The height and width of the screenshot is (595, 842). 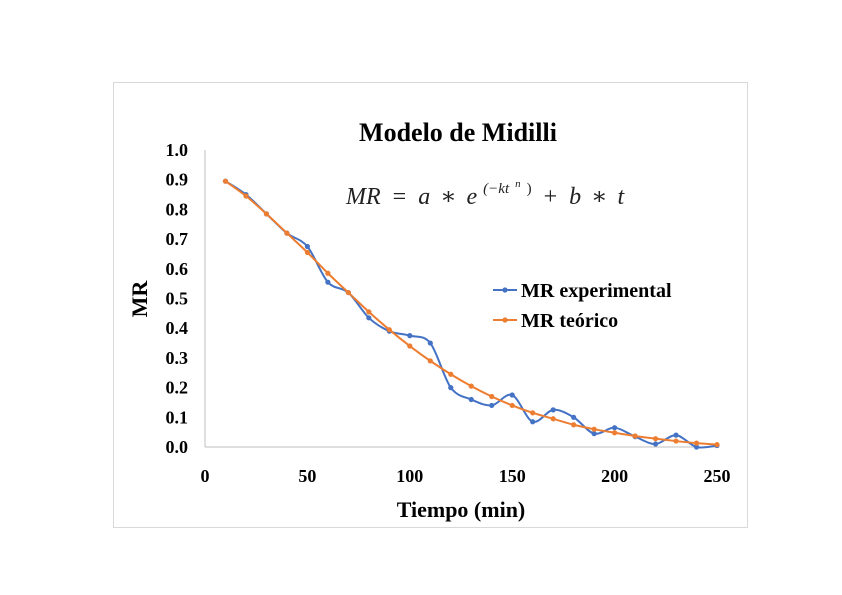 I want to click on y-tick-label: 0.2, so click(x=177, y=388).